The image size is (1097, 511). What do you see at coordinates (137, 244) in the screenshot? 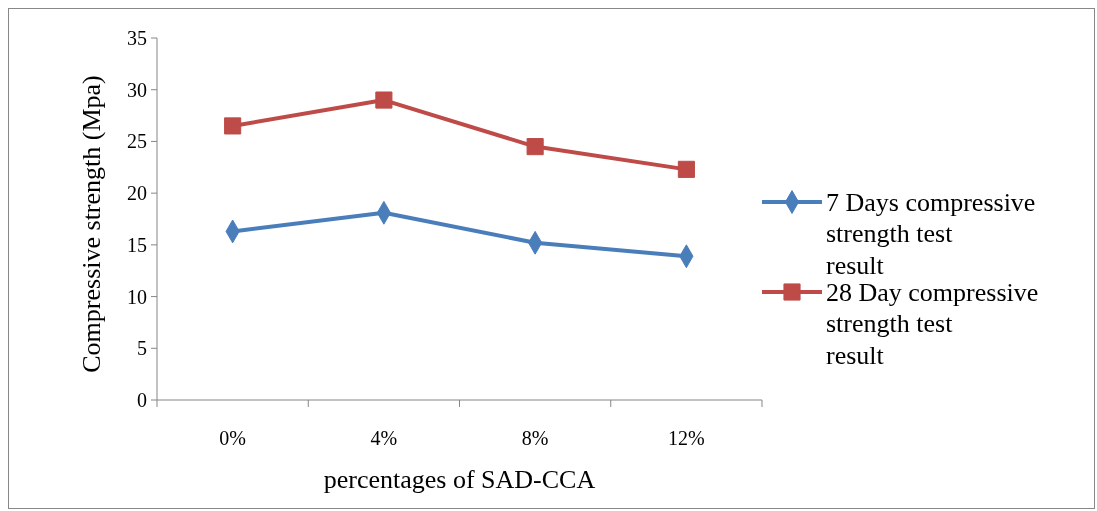
I see `y-tick-label: 15` at bounding box center [137, 244].